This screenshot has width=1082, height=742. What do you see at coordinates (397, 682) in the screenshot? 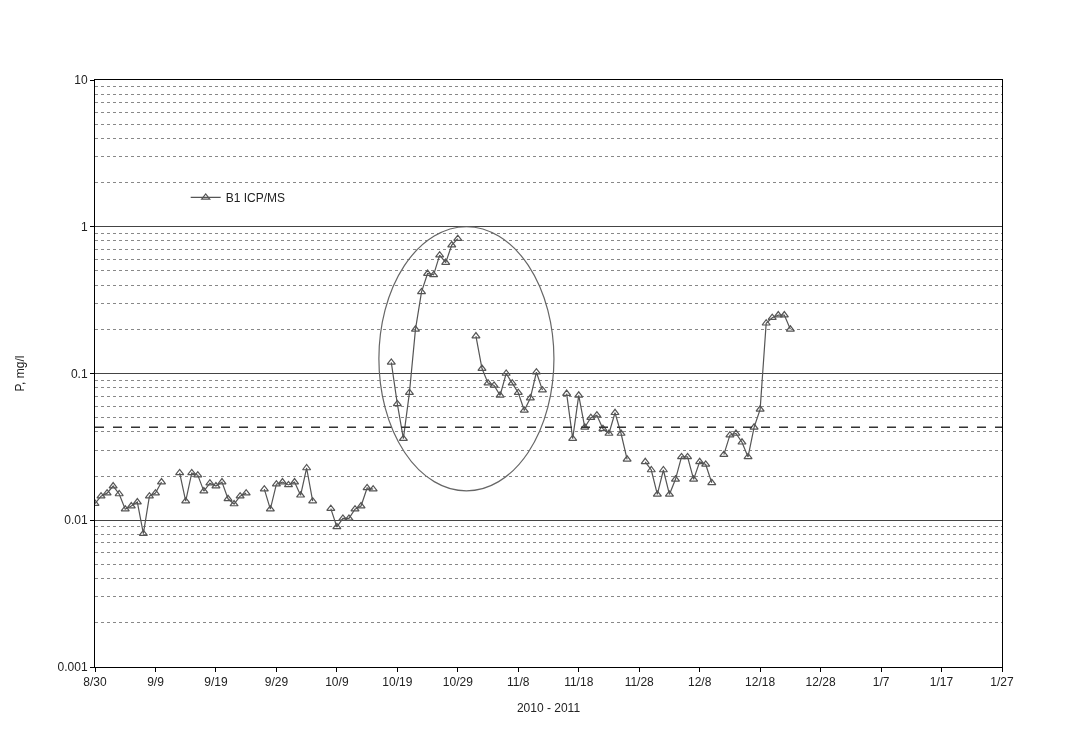
I see `x-tick-label: 10/19` at bounding box center [397, 682].